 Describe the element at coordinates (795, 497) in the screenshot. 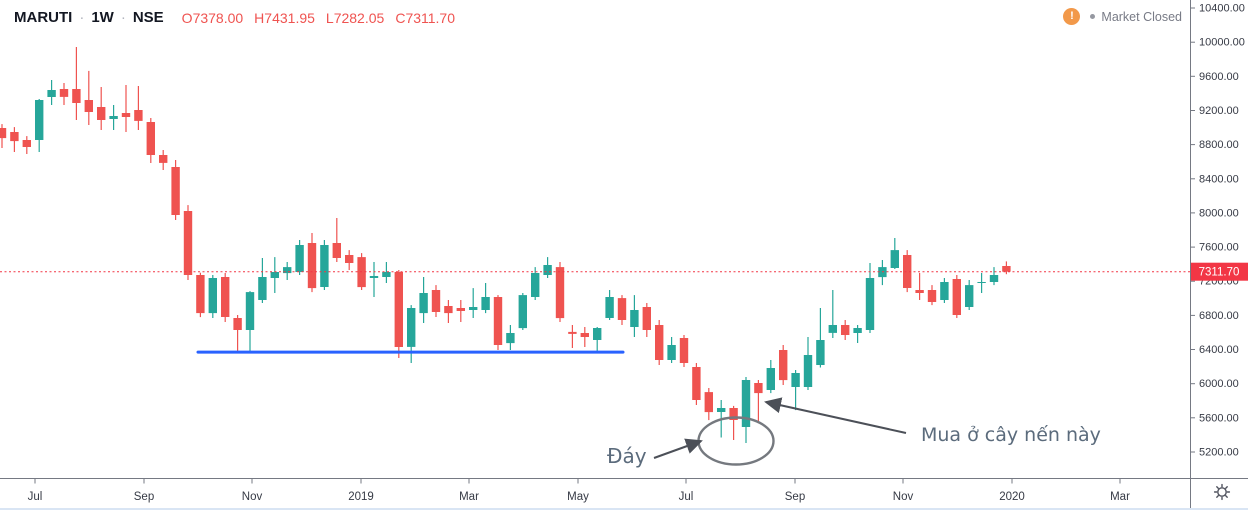

I see `x-axis-label: Sep` at that location.